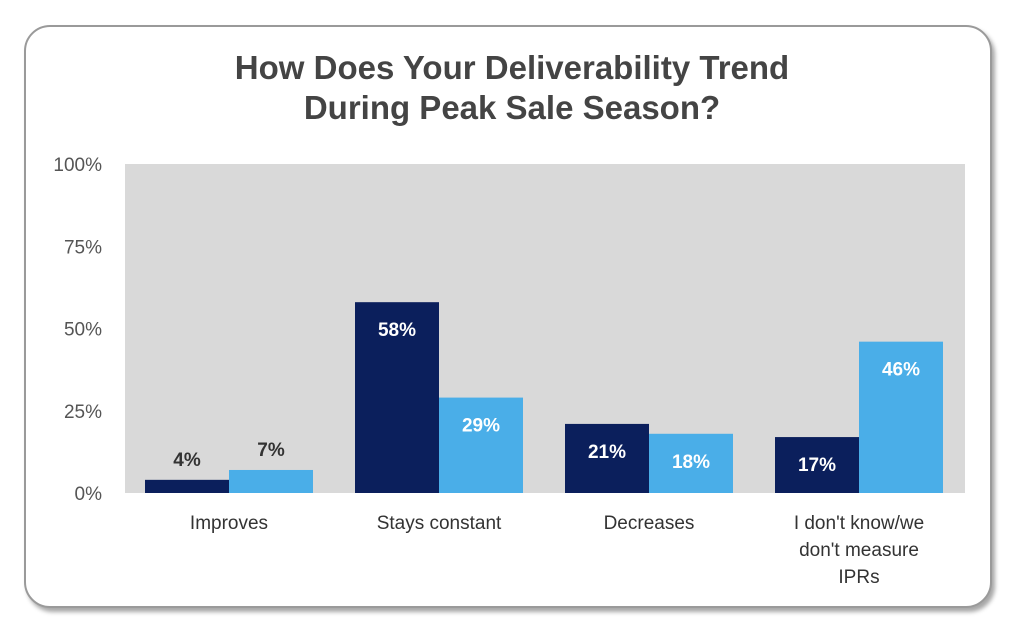 This screenshot has width=1024, height=627. Describe the element at coordinates (649, 523) in the screenshot. I see `x-category-label: Decreases` at that location.